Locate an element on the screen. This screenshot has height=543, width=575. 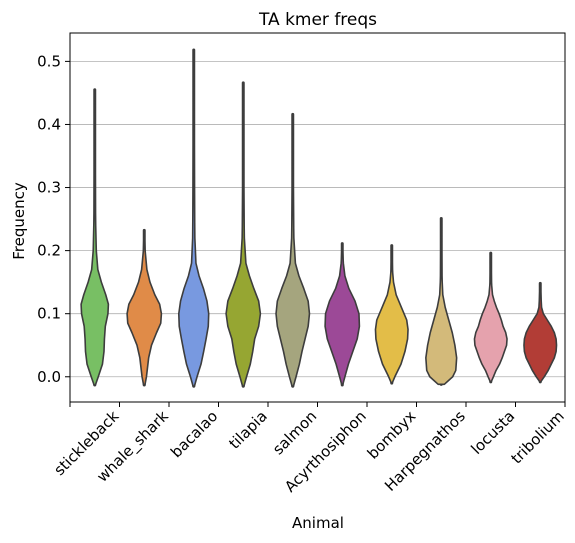
y-tick-label: 0.1 is located at coordinates (49, 314).